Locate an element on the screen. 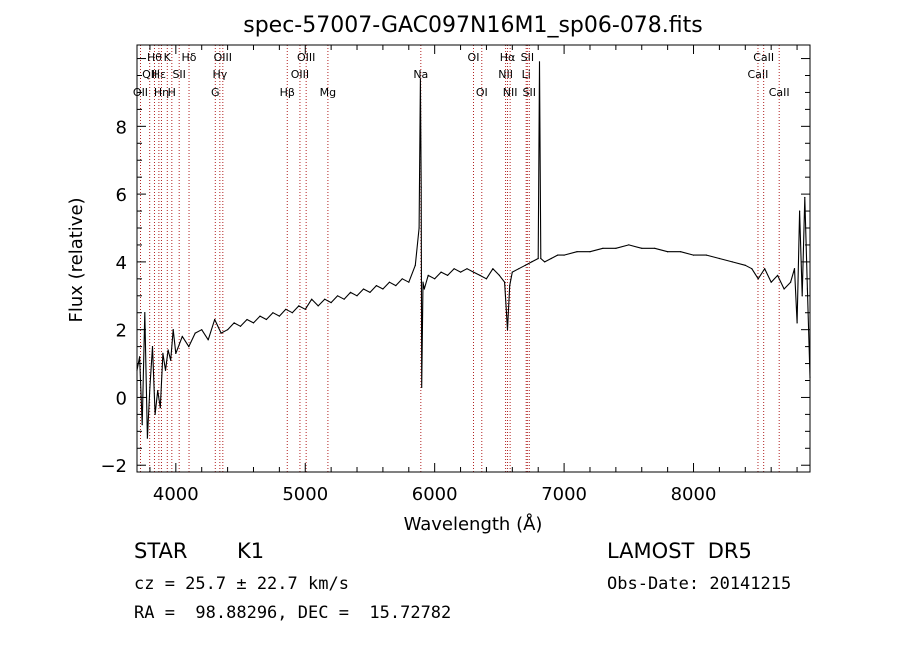 This screenshot has height=649, width=900. line-marker-label-11: OIII is located at coordinates (223, 57).